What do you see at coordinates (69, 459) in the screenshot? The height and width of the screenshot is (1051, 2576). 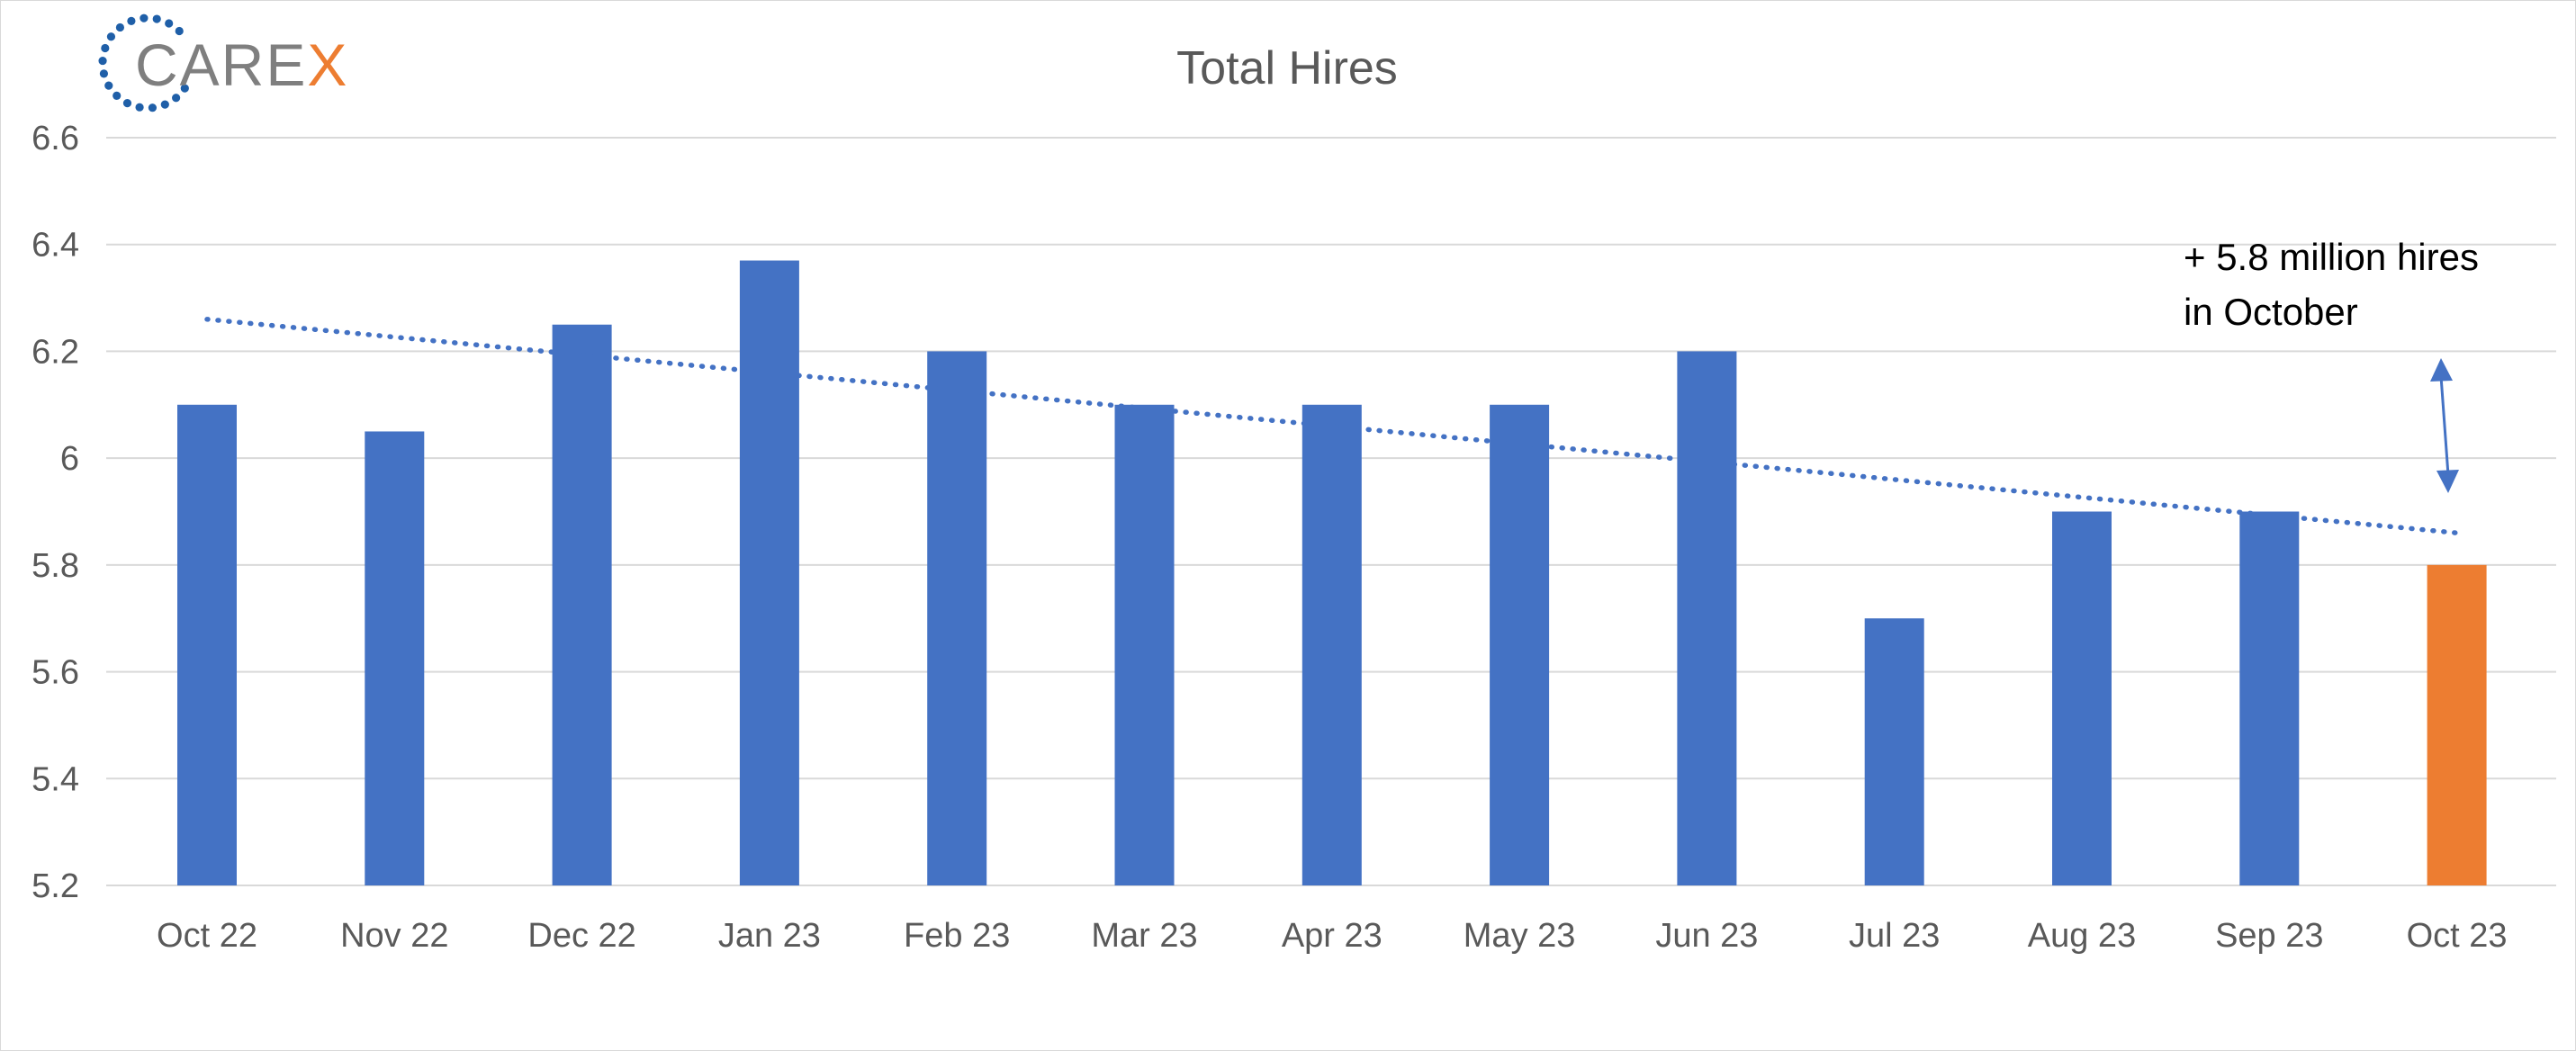 I see `y-tick-label: 6` at bounding box center [69, 459].